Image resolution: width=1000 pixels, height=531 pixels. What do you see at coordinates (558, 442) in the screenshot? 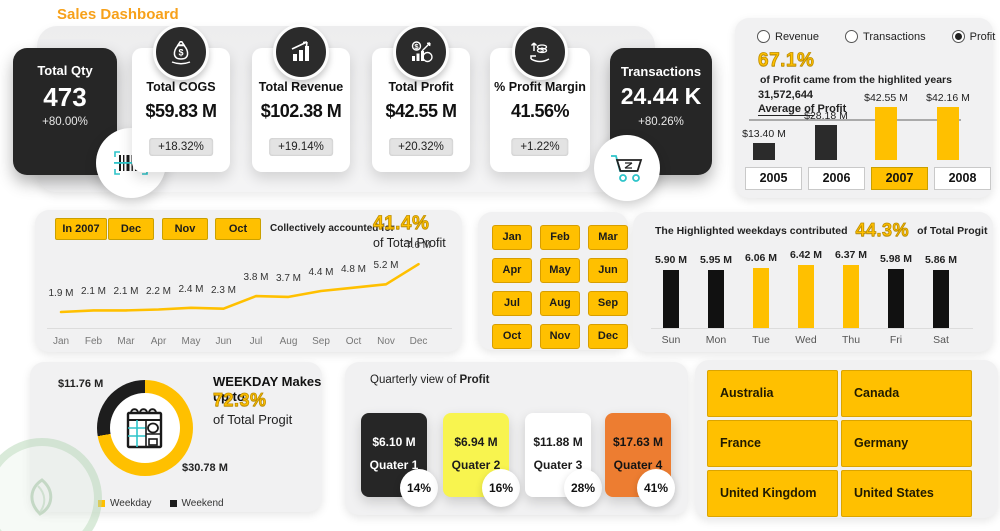
I see `quarter-value: $11.88 M` at bounding box center [558, 442].